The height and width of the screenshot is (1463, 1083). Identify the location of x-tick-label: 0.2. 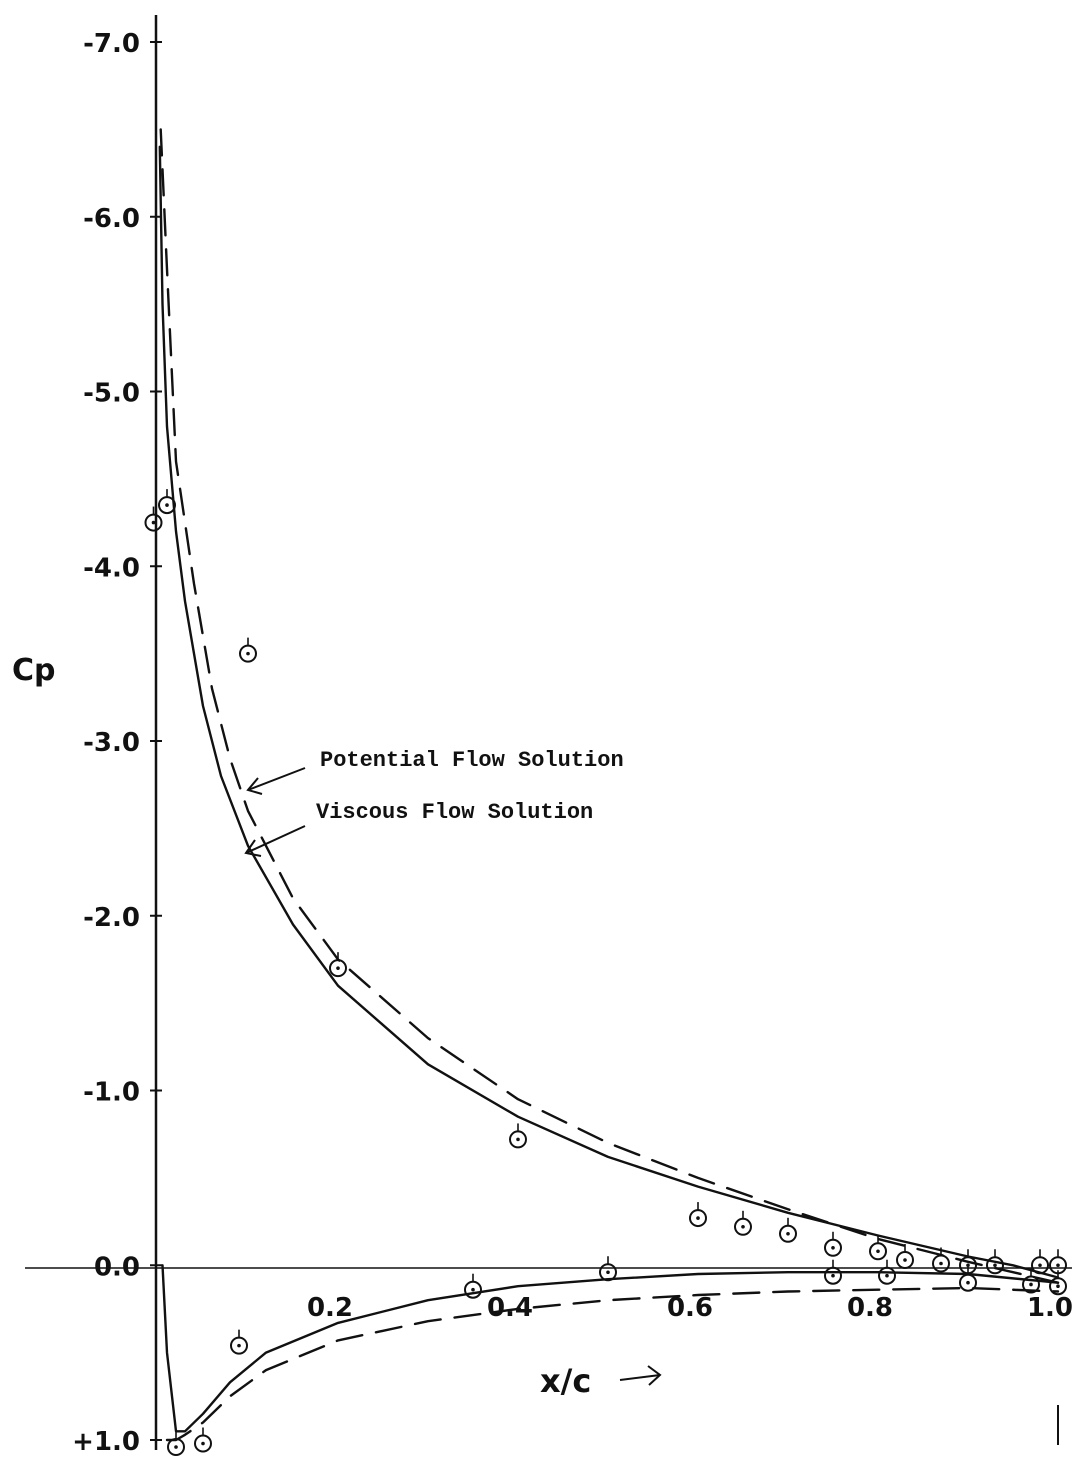
(330, 1308).